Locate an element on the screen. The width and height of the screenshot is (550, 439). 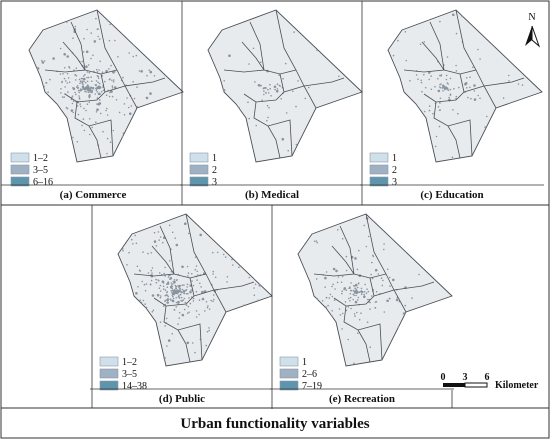
map-points is located at coordinates (366, 291).